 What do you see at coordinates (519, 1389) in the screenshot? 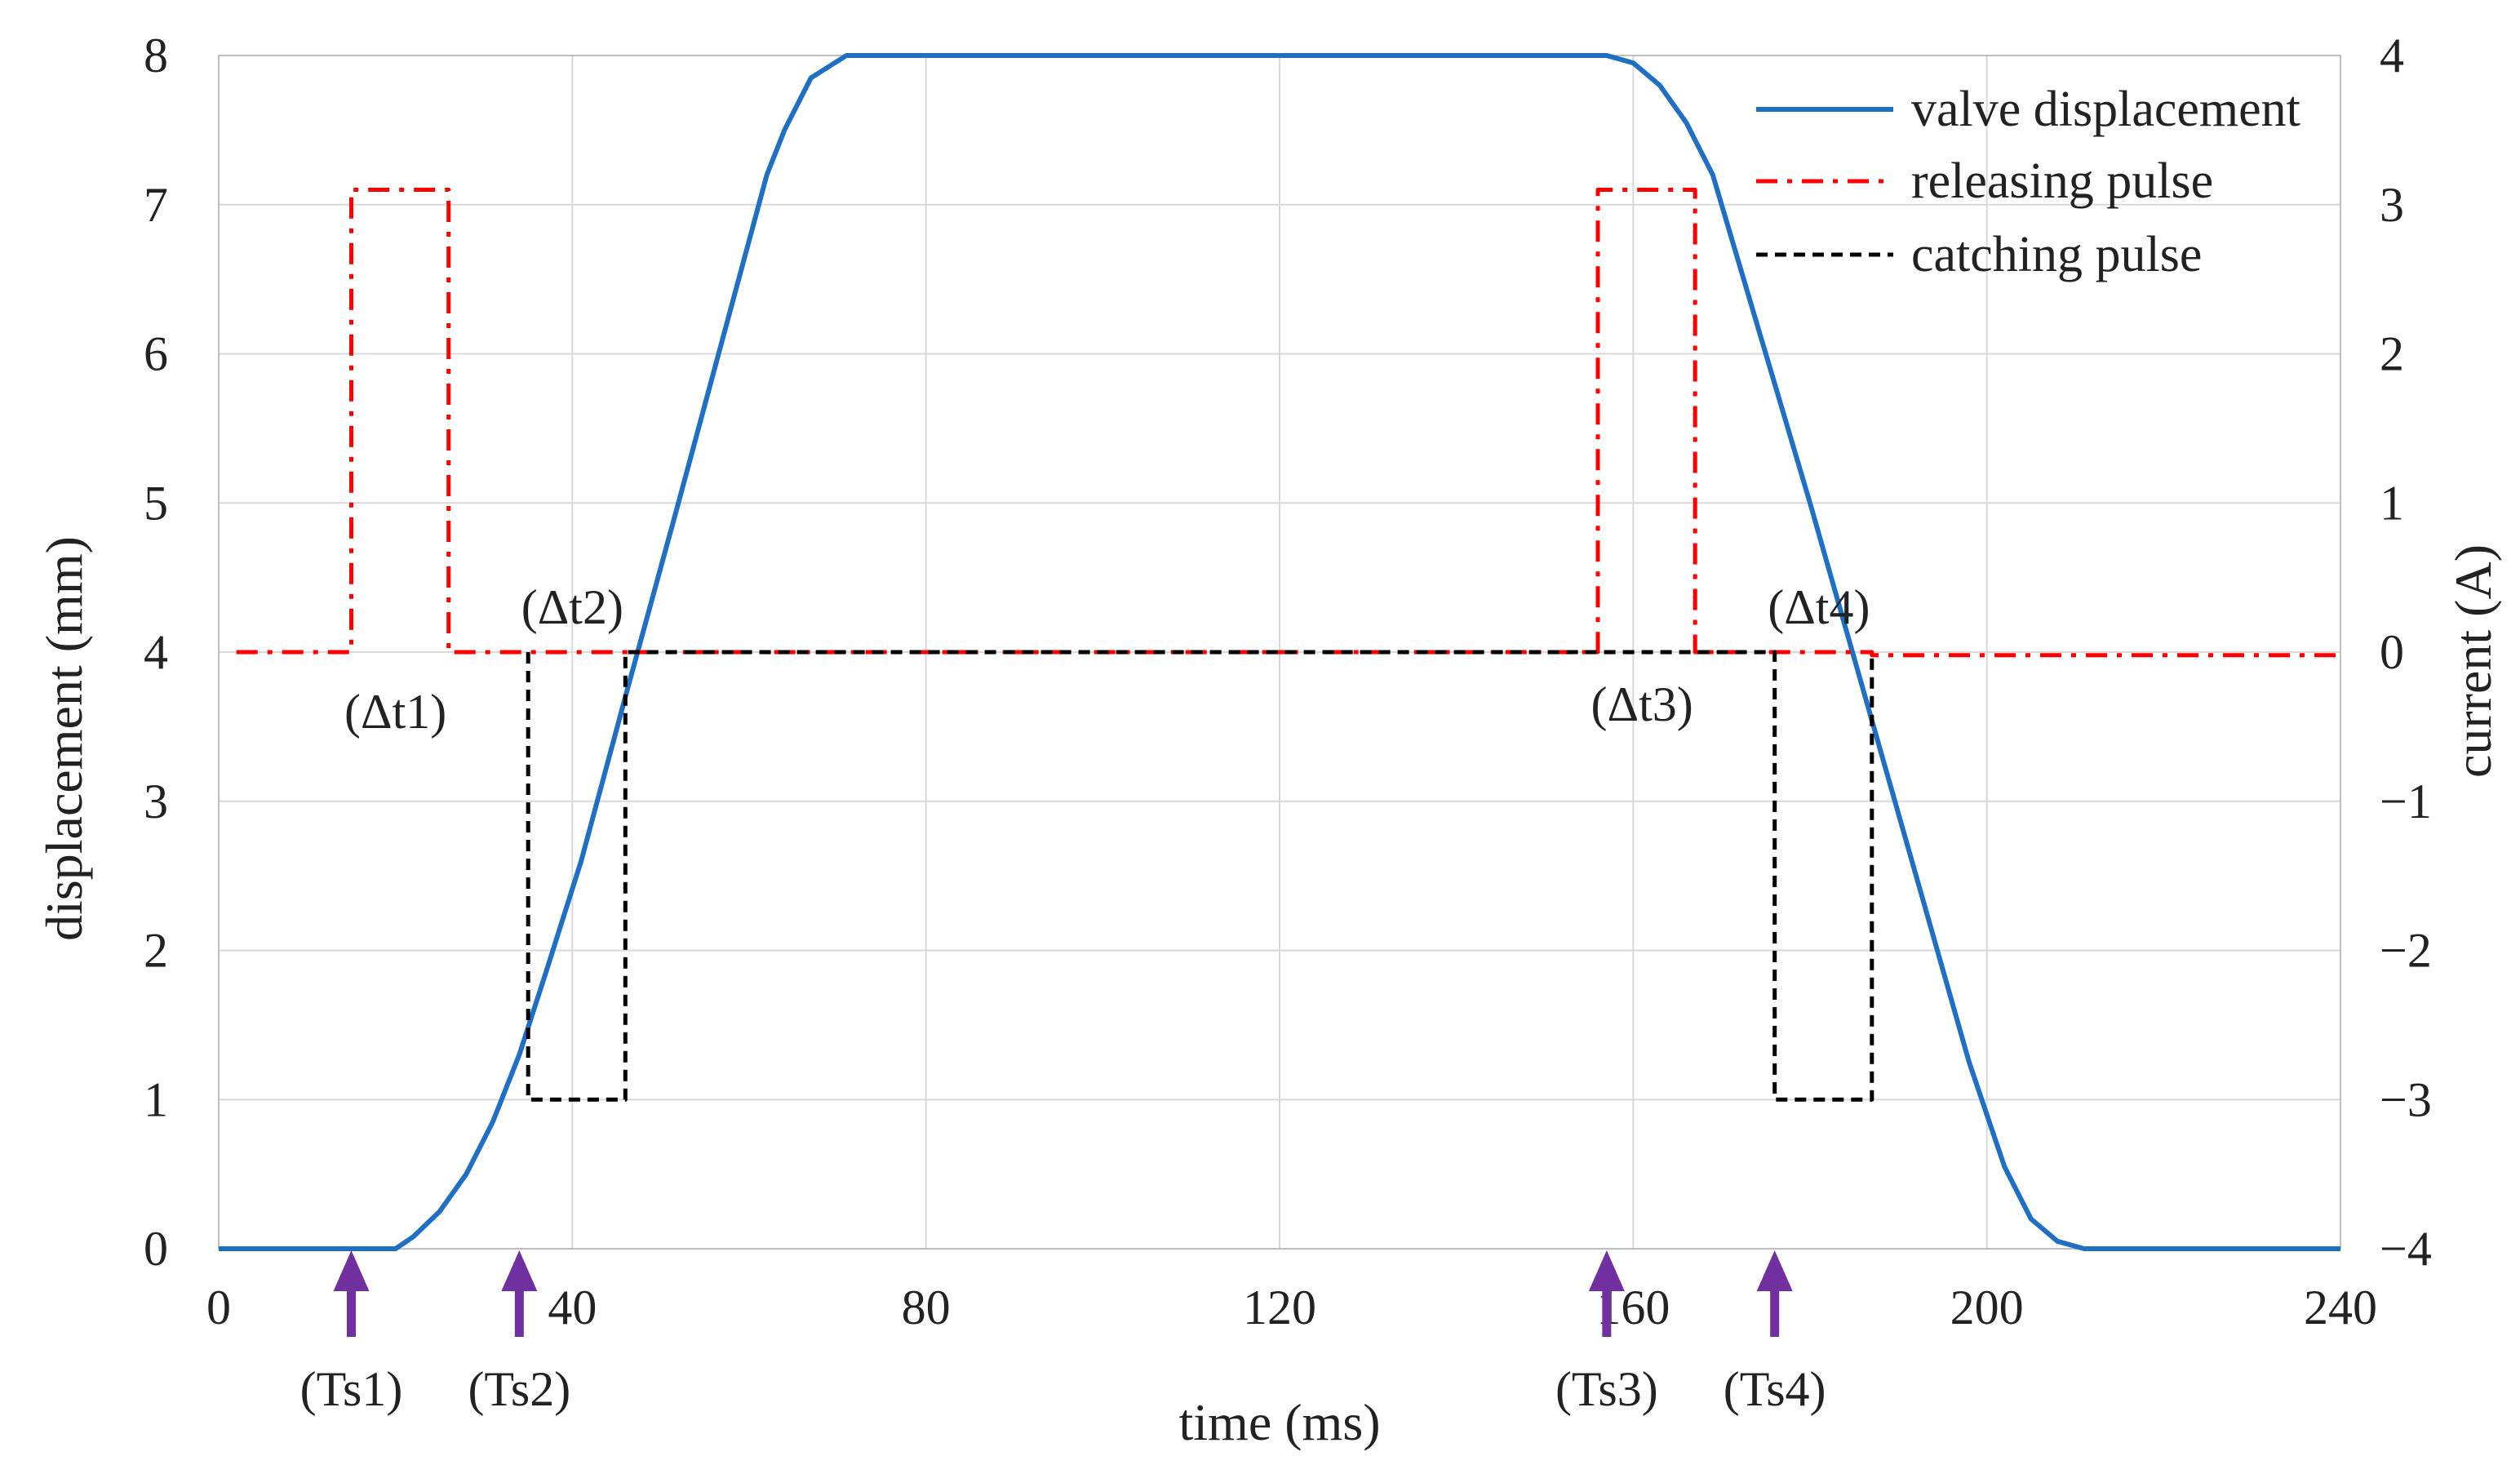
I see `marker-label: (Ts2)` at bounding box center [519, 1389].